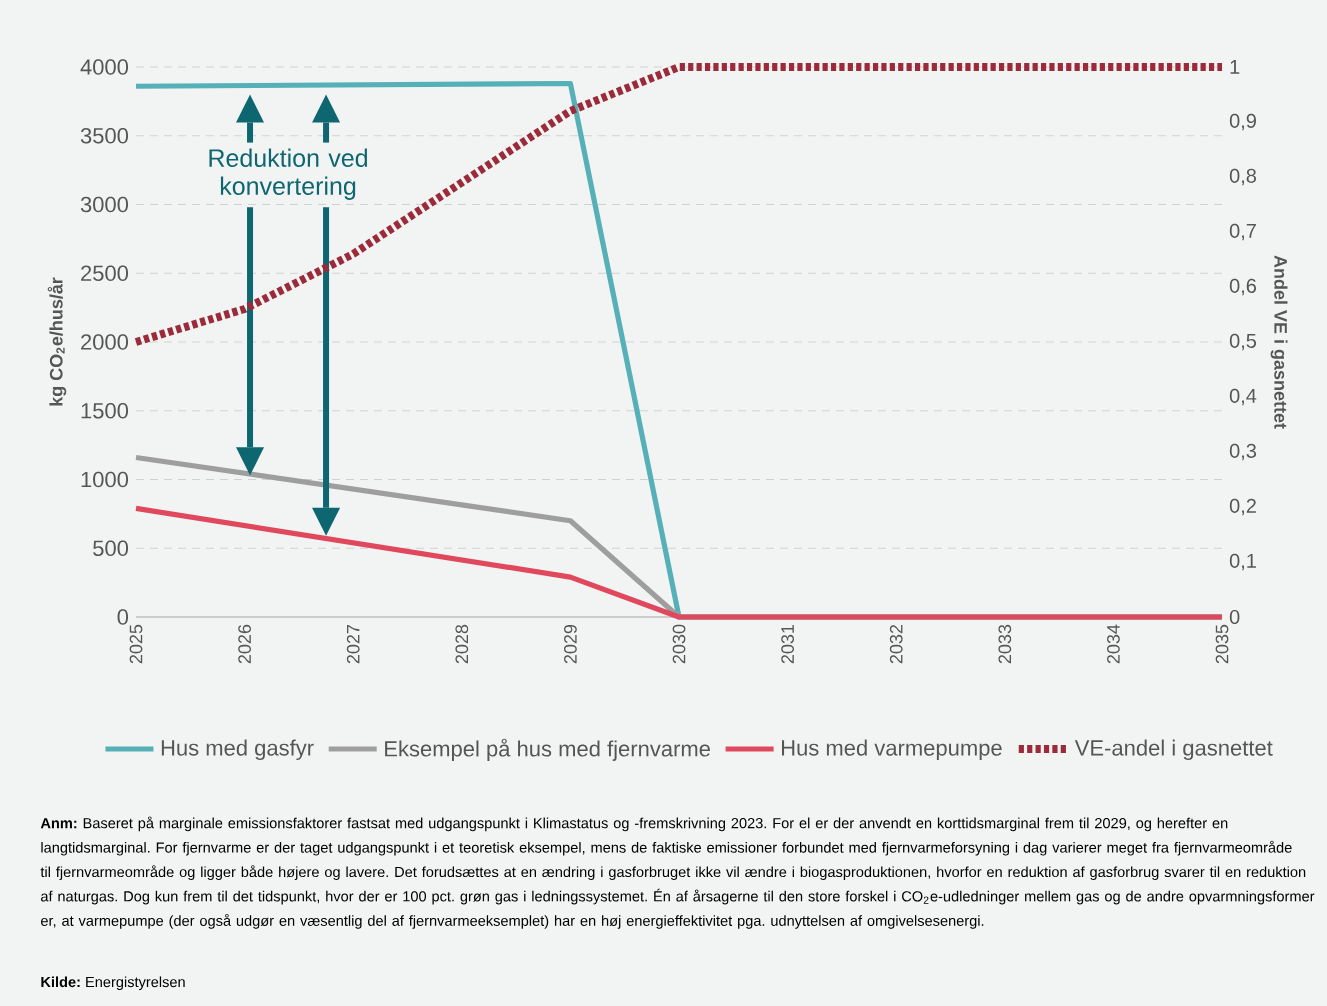  What do you see at coordinates (1243, 452) in the screenshot?
I see `y2-tick-label: 0,3` at bounding box center [1243, 452].